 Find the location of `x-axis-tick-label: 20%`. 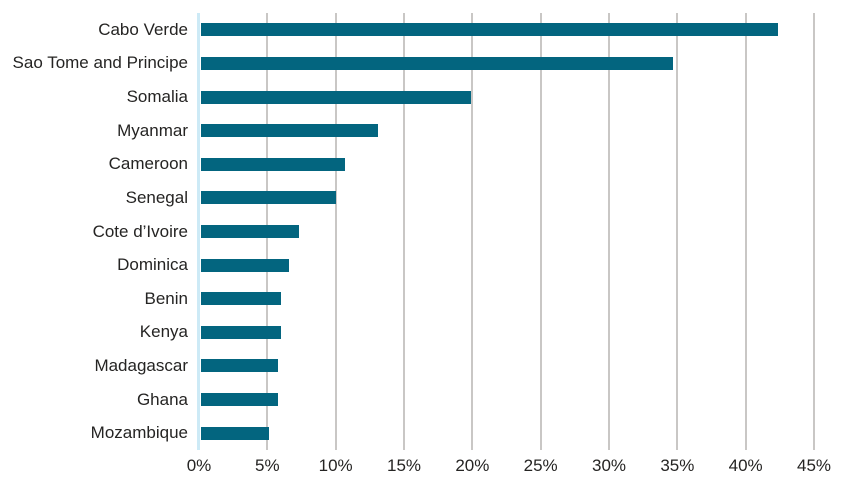

x-axis-tick-label: 20% is located at coordinates (472, 465).